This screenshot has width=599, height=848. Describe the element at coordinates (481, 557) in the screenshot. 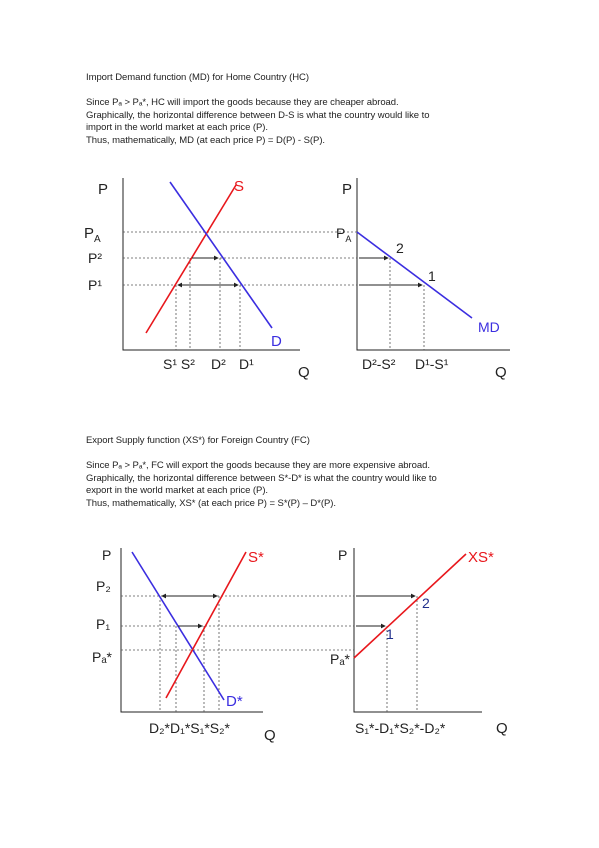

I see `xs-curve-label: XS*` at that location.